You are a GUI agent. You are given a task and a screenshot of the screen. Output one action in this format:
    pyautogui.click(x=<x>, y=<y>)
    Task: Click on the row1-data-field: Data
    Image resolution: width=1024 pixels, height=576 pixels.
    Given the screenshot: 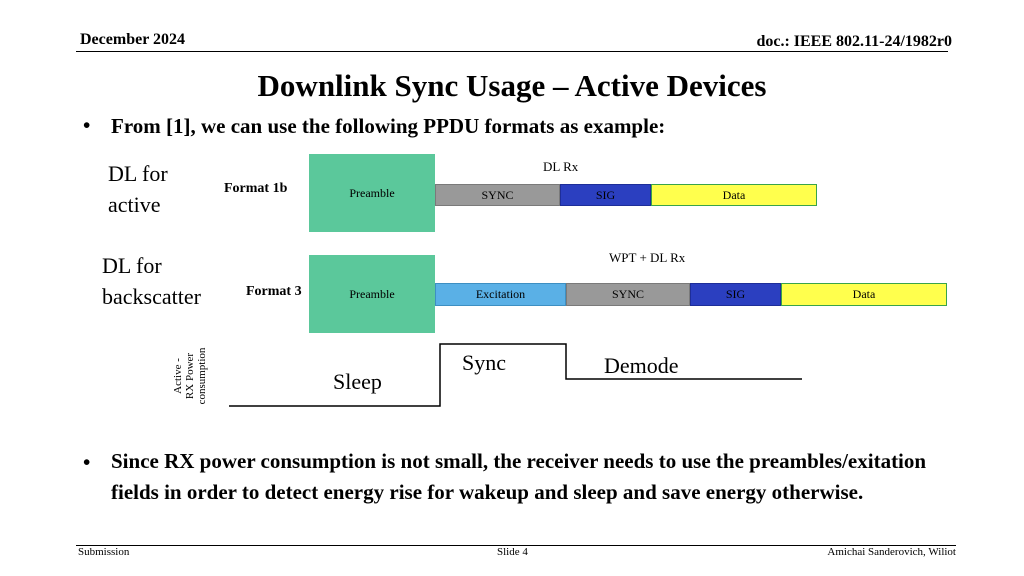 What is the action you would take?
    pyautogui.click(x=734, y=195)
    